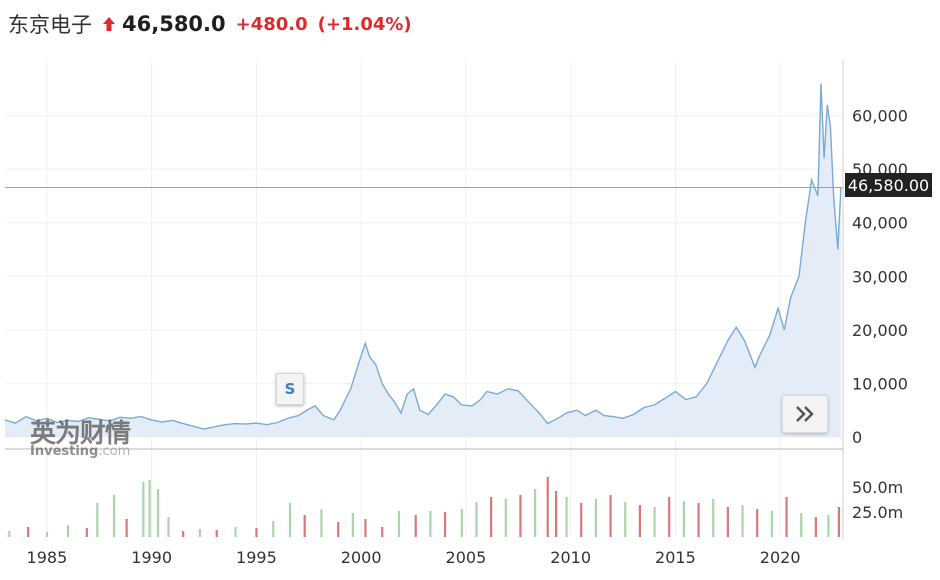  Describe the element at coordinates (271, 24) in the screenshot. I see `price-change: +480.0` at that location.